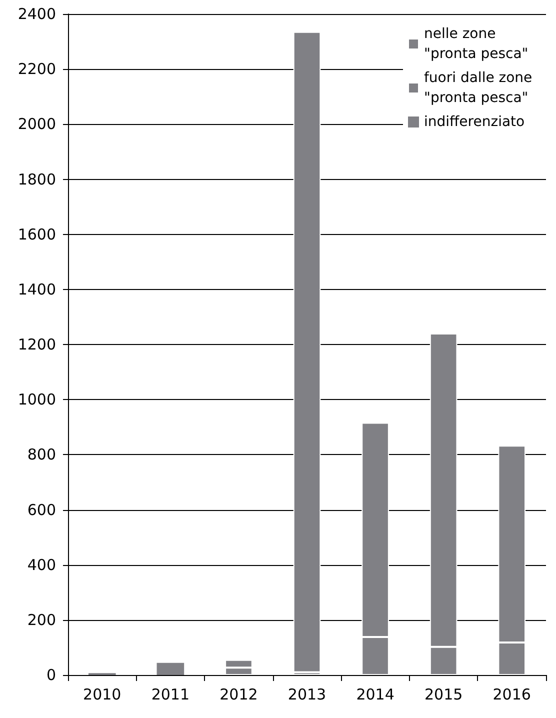 This screenshot has width=556, height=718. What do you see at coordinates (37, 399) in the screenshot?
I see `y-tick-label: 1000` at bounding box center [37, 399].